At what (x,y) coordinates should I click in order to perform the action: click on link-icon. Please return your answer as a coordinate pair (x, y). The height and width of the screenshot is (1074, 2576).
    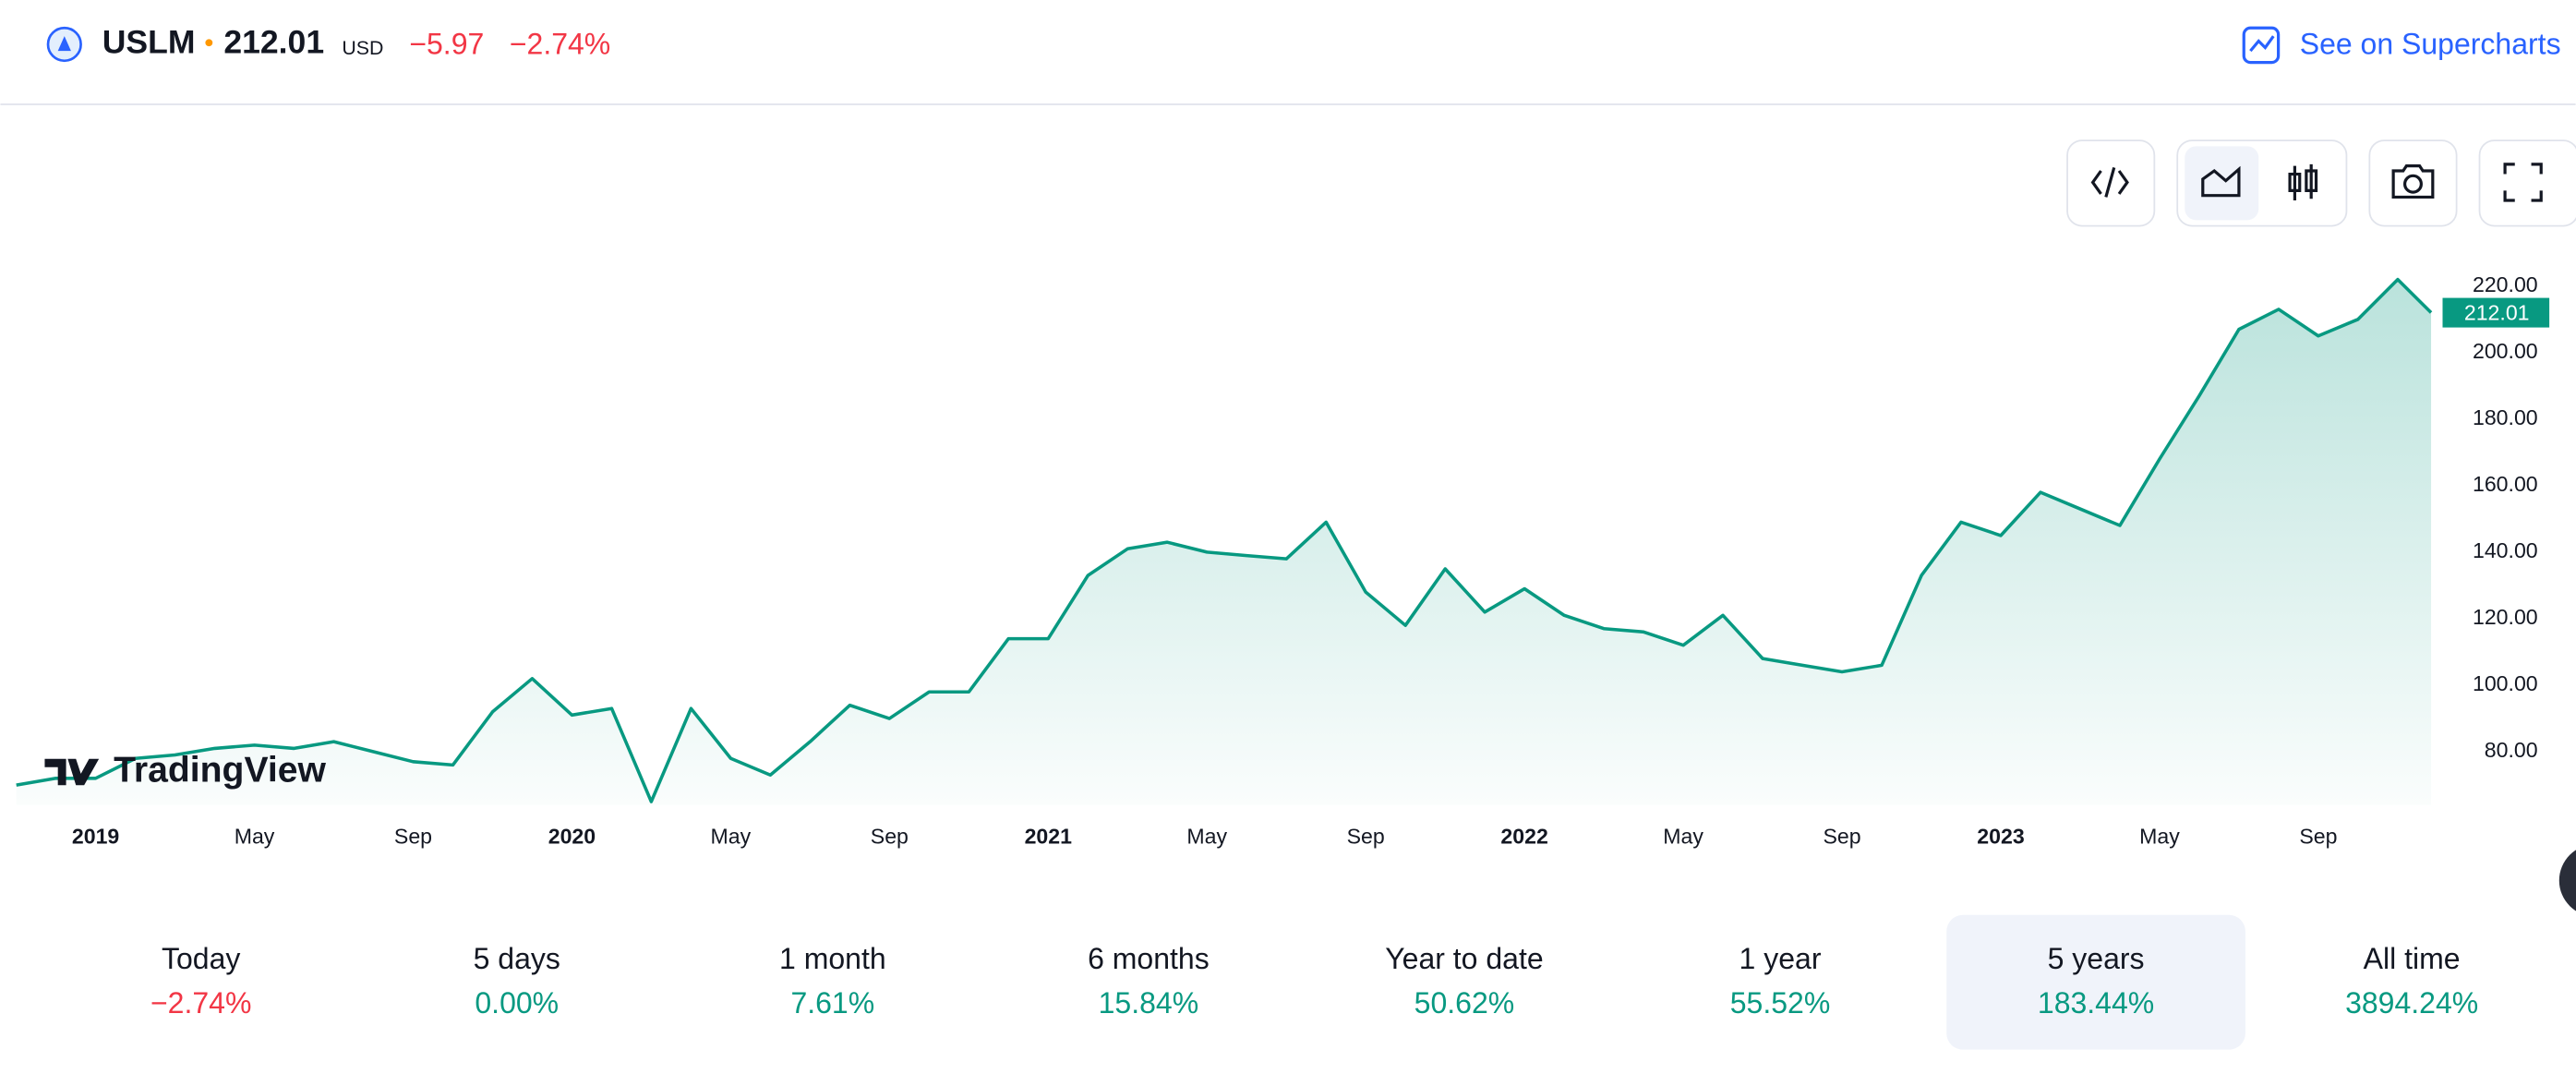
    Looking at the image, I should click on (2261, 45).